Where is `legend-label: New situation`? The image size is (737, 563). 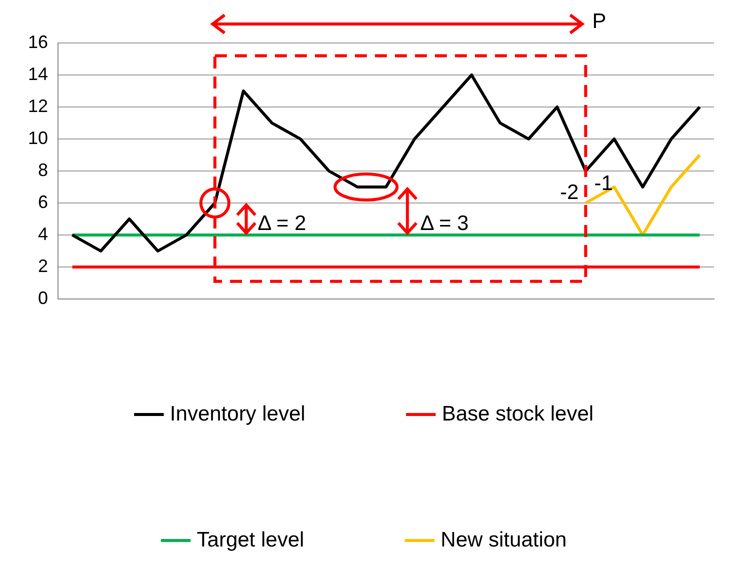
legend-label: New situation is located at coordinates (503, 540).